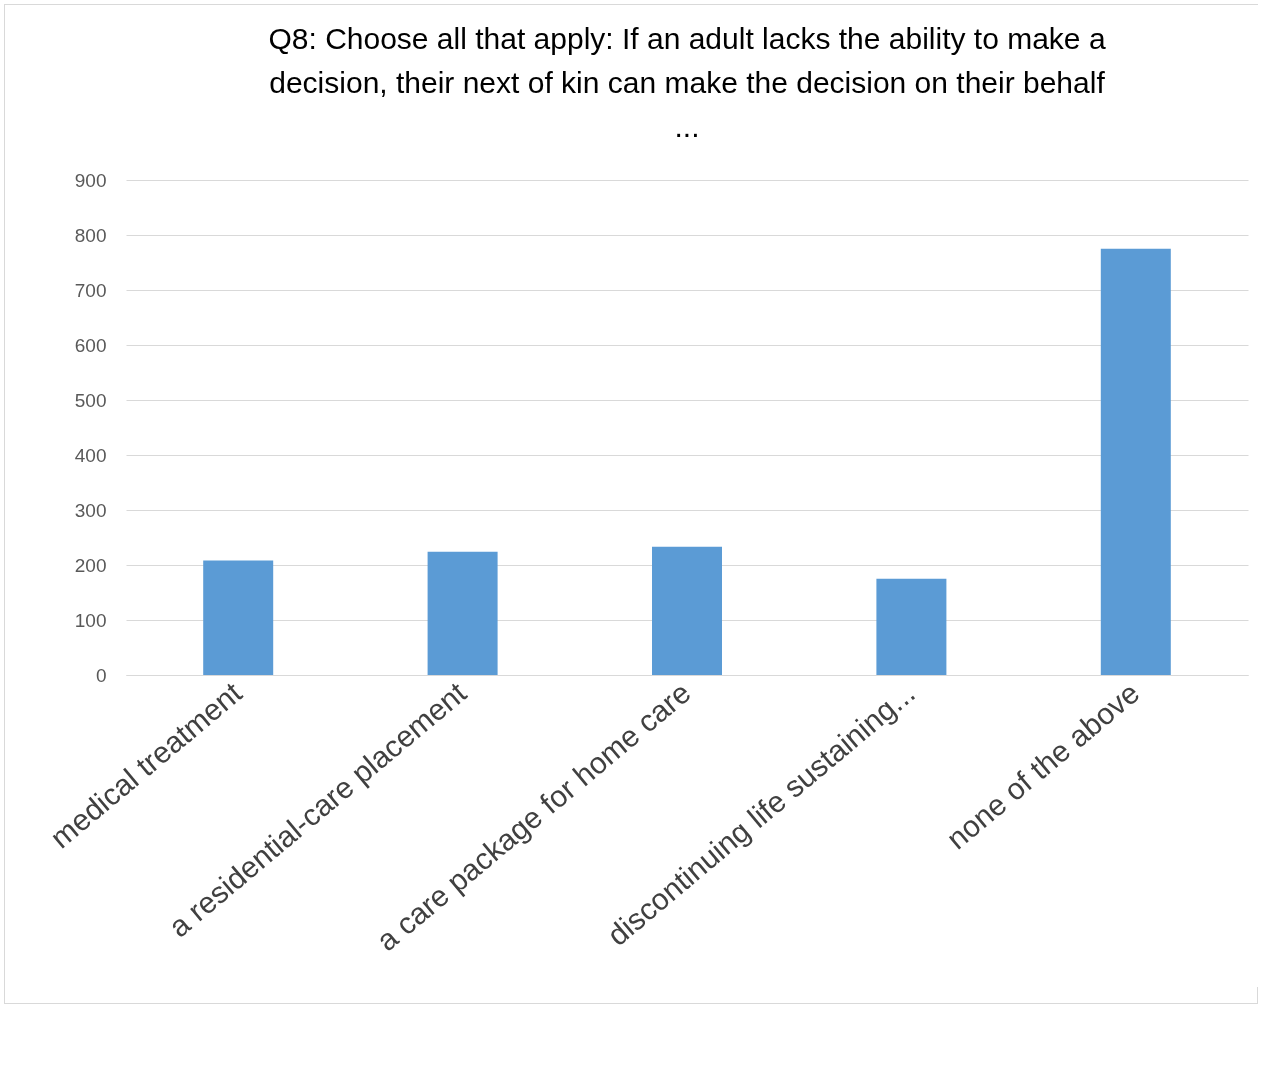 Image resolution: width=1264 pixels, height=1074 pixels. What do you see at coordinates (90, 620) in the screenshot?
I see `y-tick-label: 100` at bounding box center [90, 620].